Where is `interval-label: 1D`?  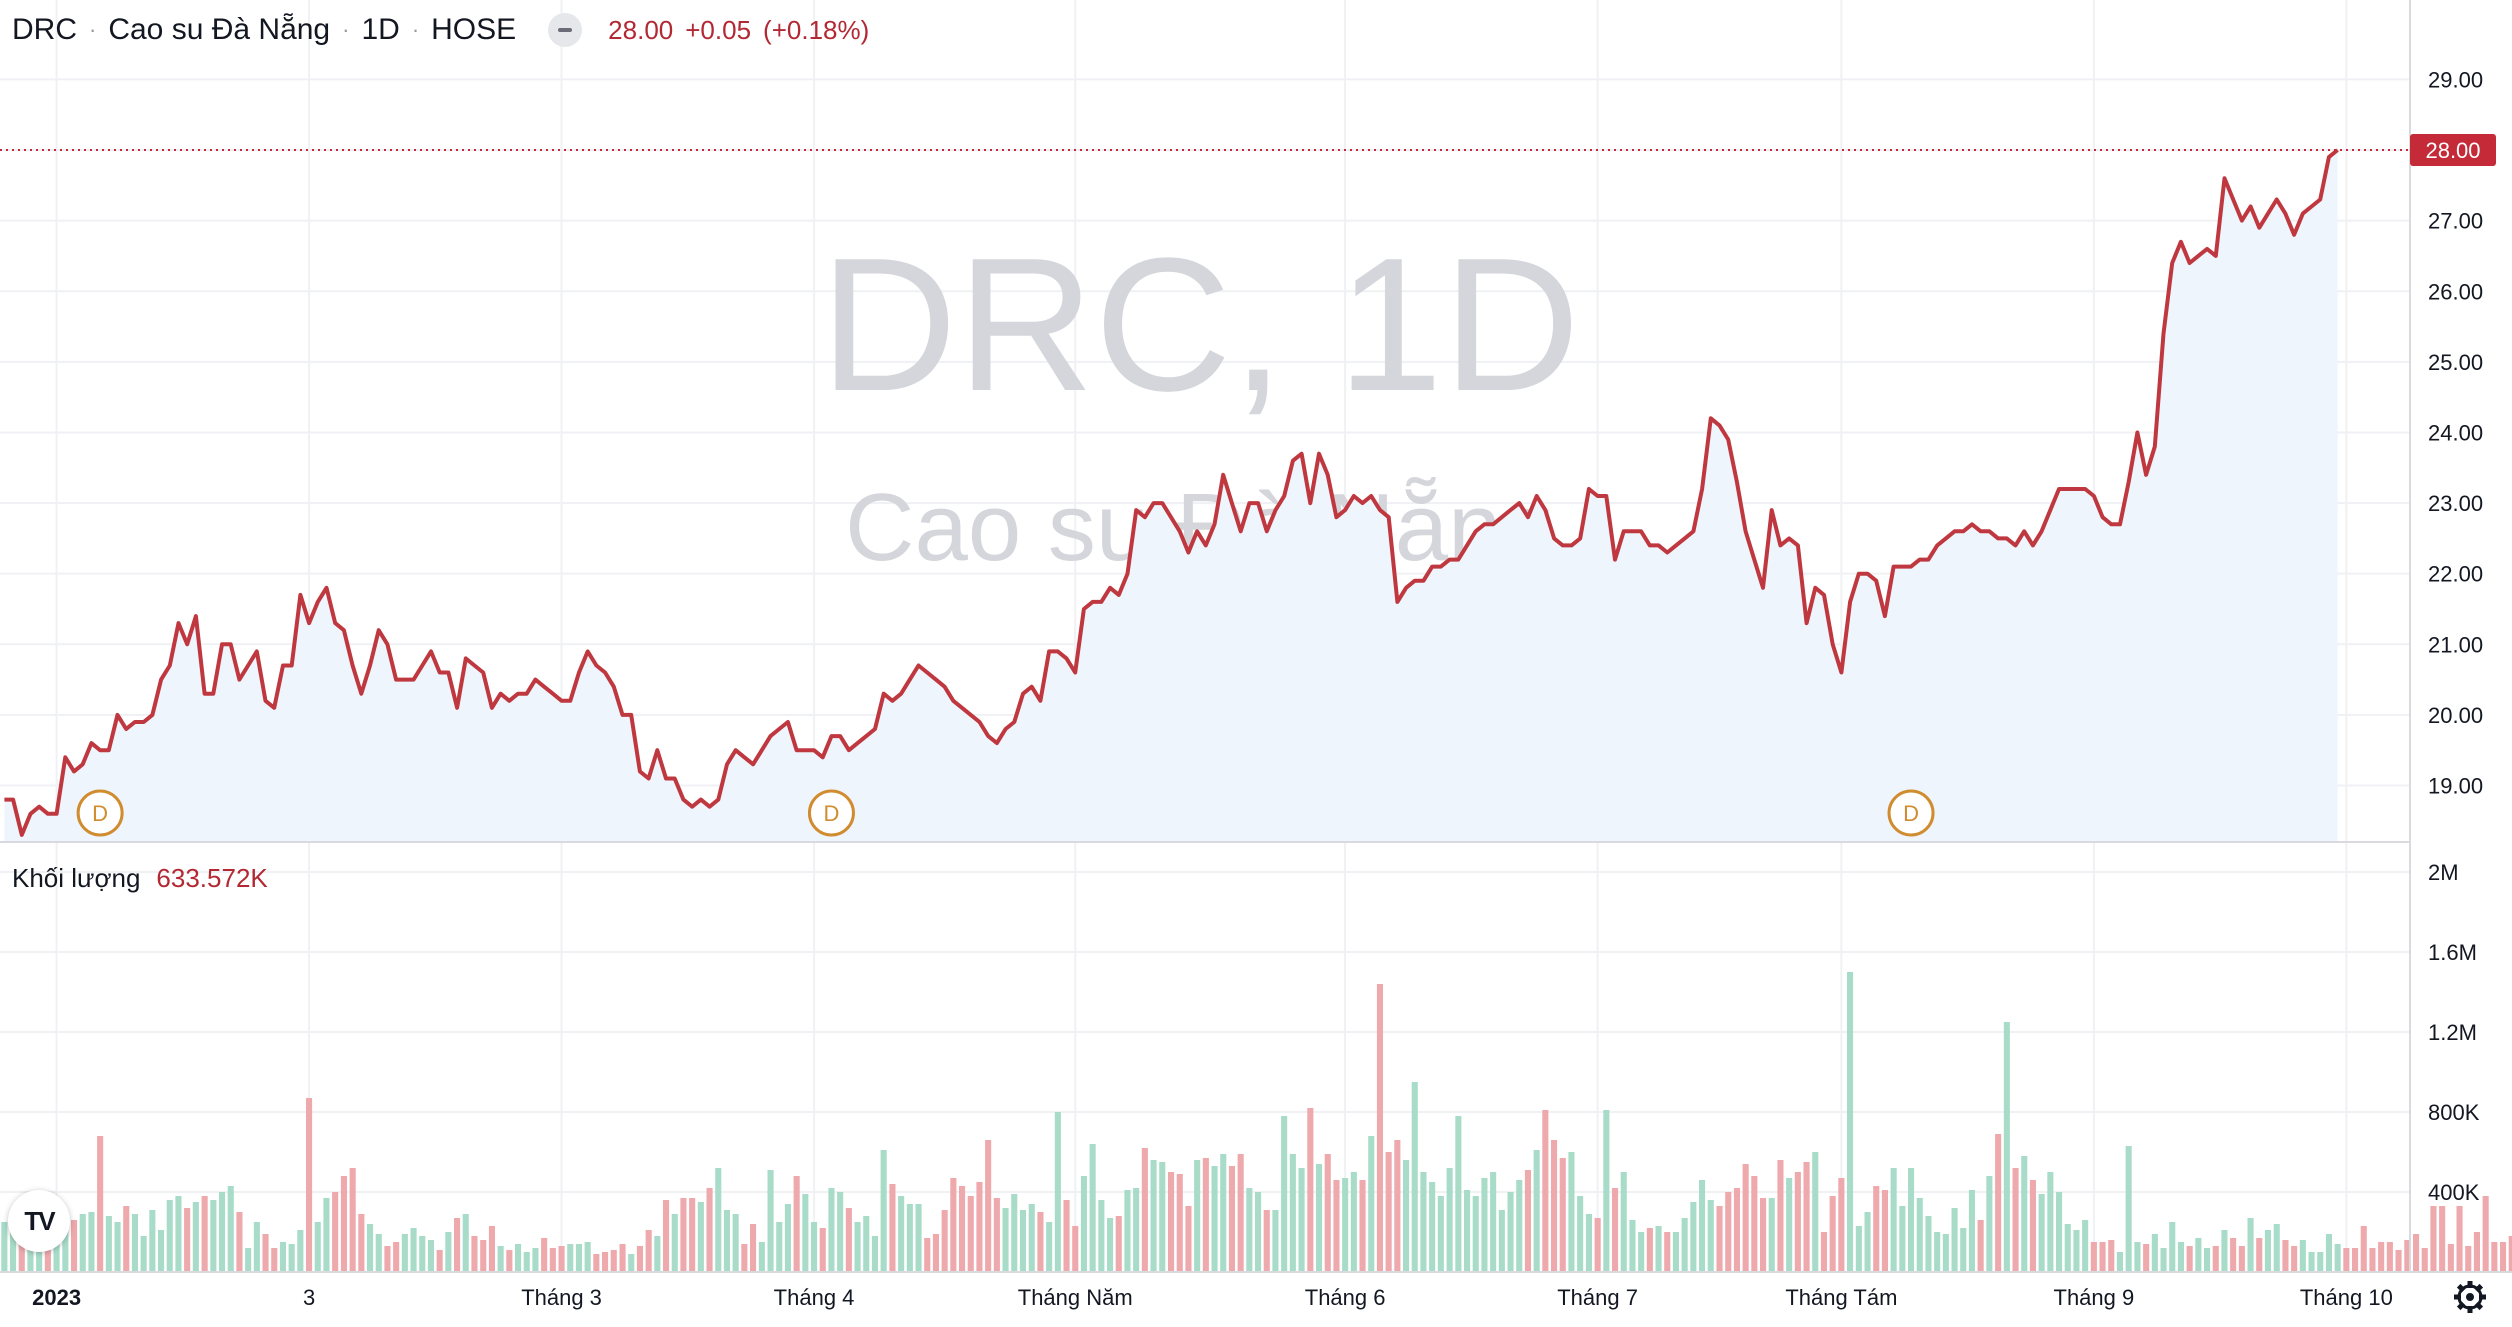 interval-label: 1D is located at coordinates (380, 29).